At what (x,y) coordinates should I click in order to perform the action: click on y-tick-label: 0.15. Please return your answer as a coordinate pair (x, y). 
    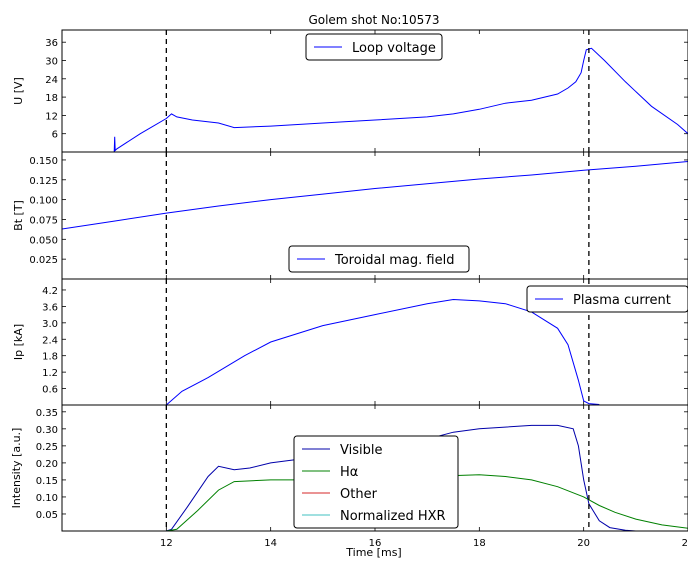
    Looking at the image, I should click on (47, 481).